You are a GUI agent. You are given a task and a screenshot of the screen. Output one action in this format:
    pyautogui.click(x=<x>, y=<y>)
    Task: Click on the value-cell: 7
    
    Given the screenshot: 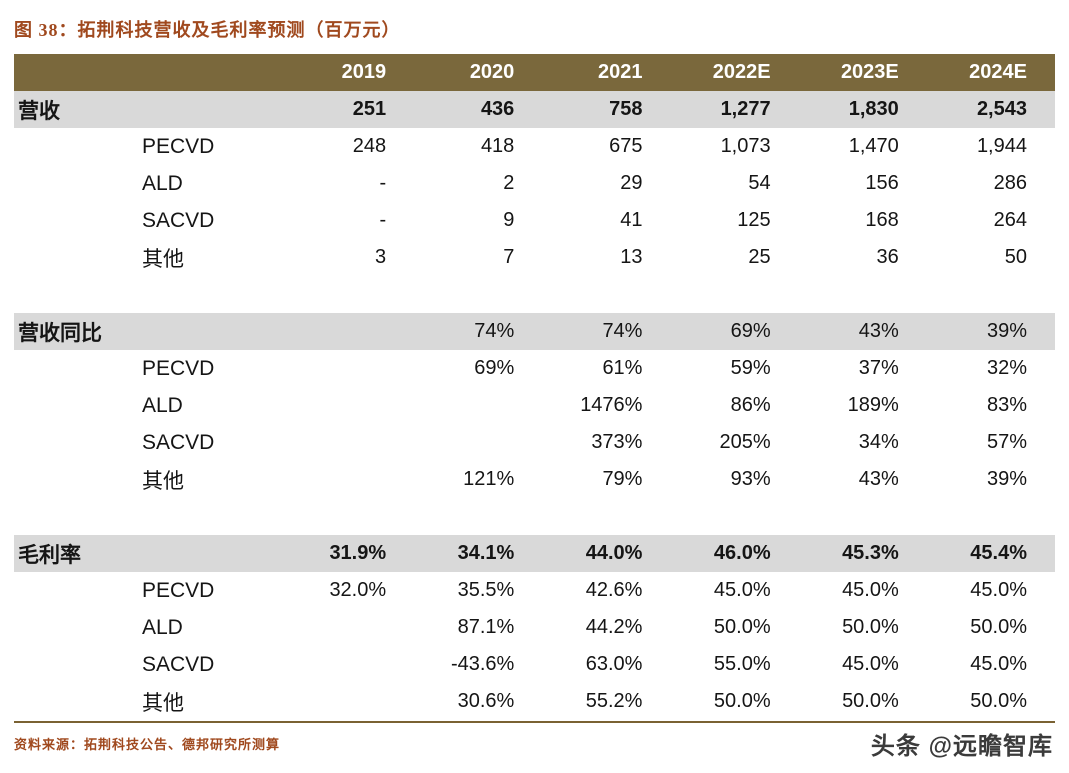 What is the action you would take?
    pyautogui.click(x=509, y=257)
    